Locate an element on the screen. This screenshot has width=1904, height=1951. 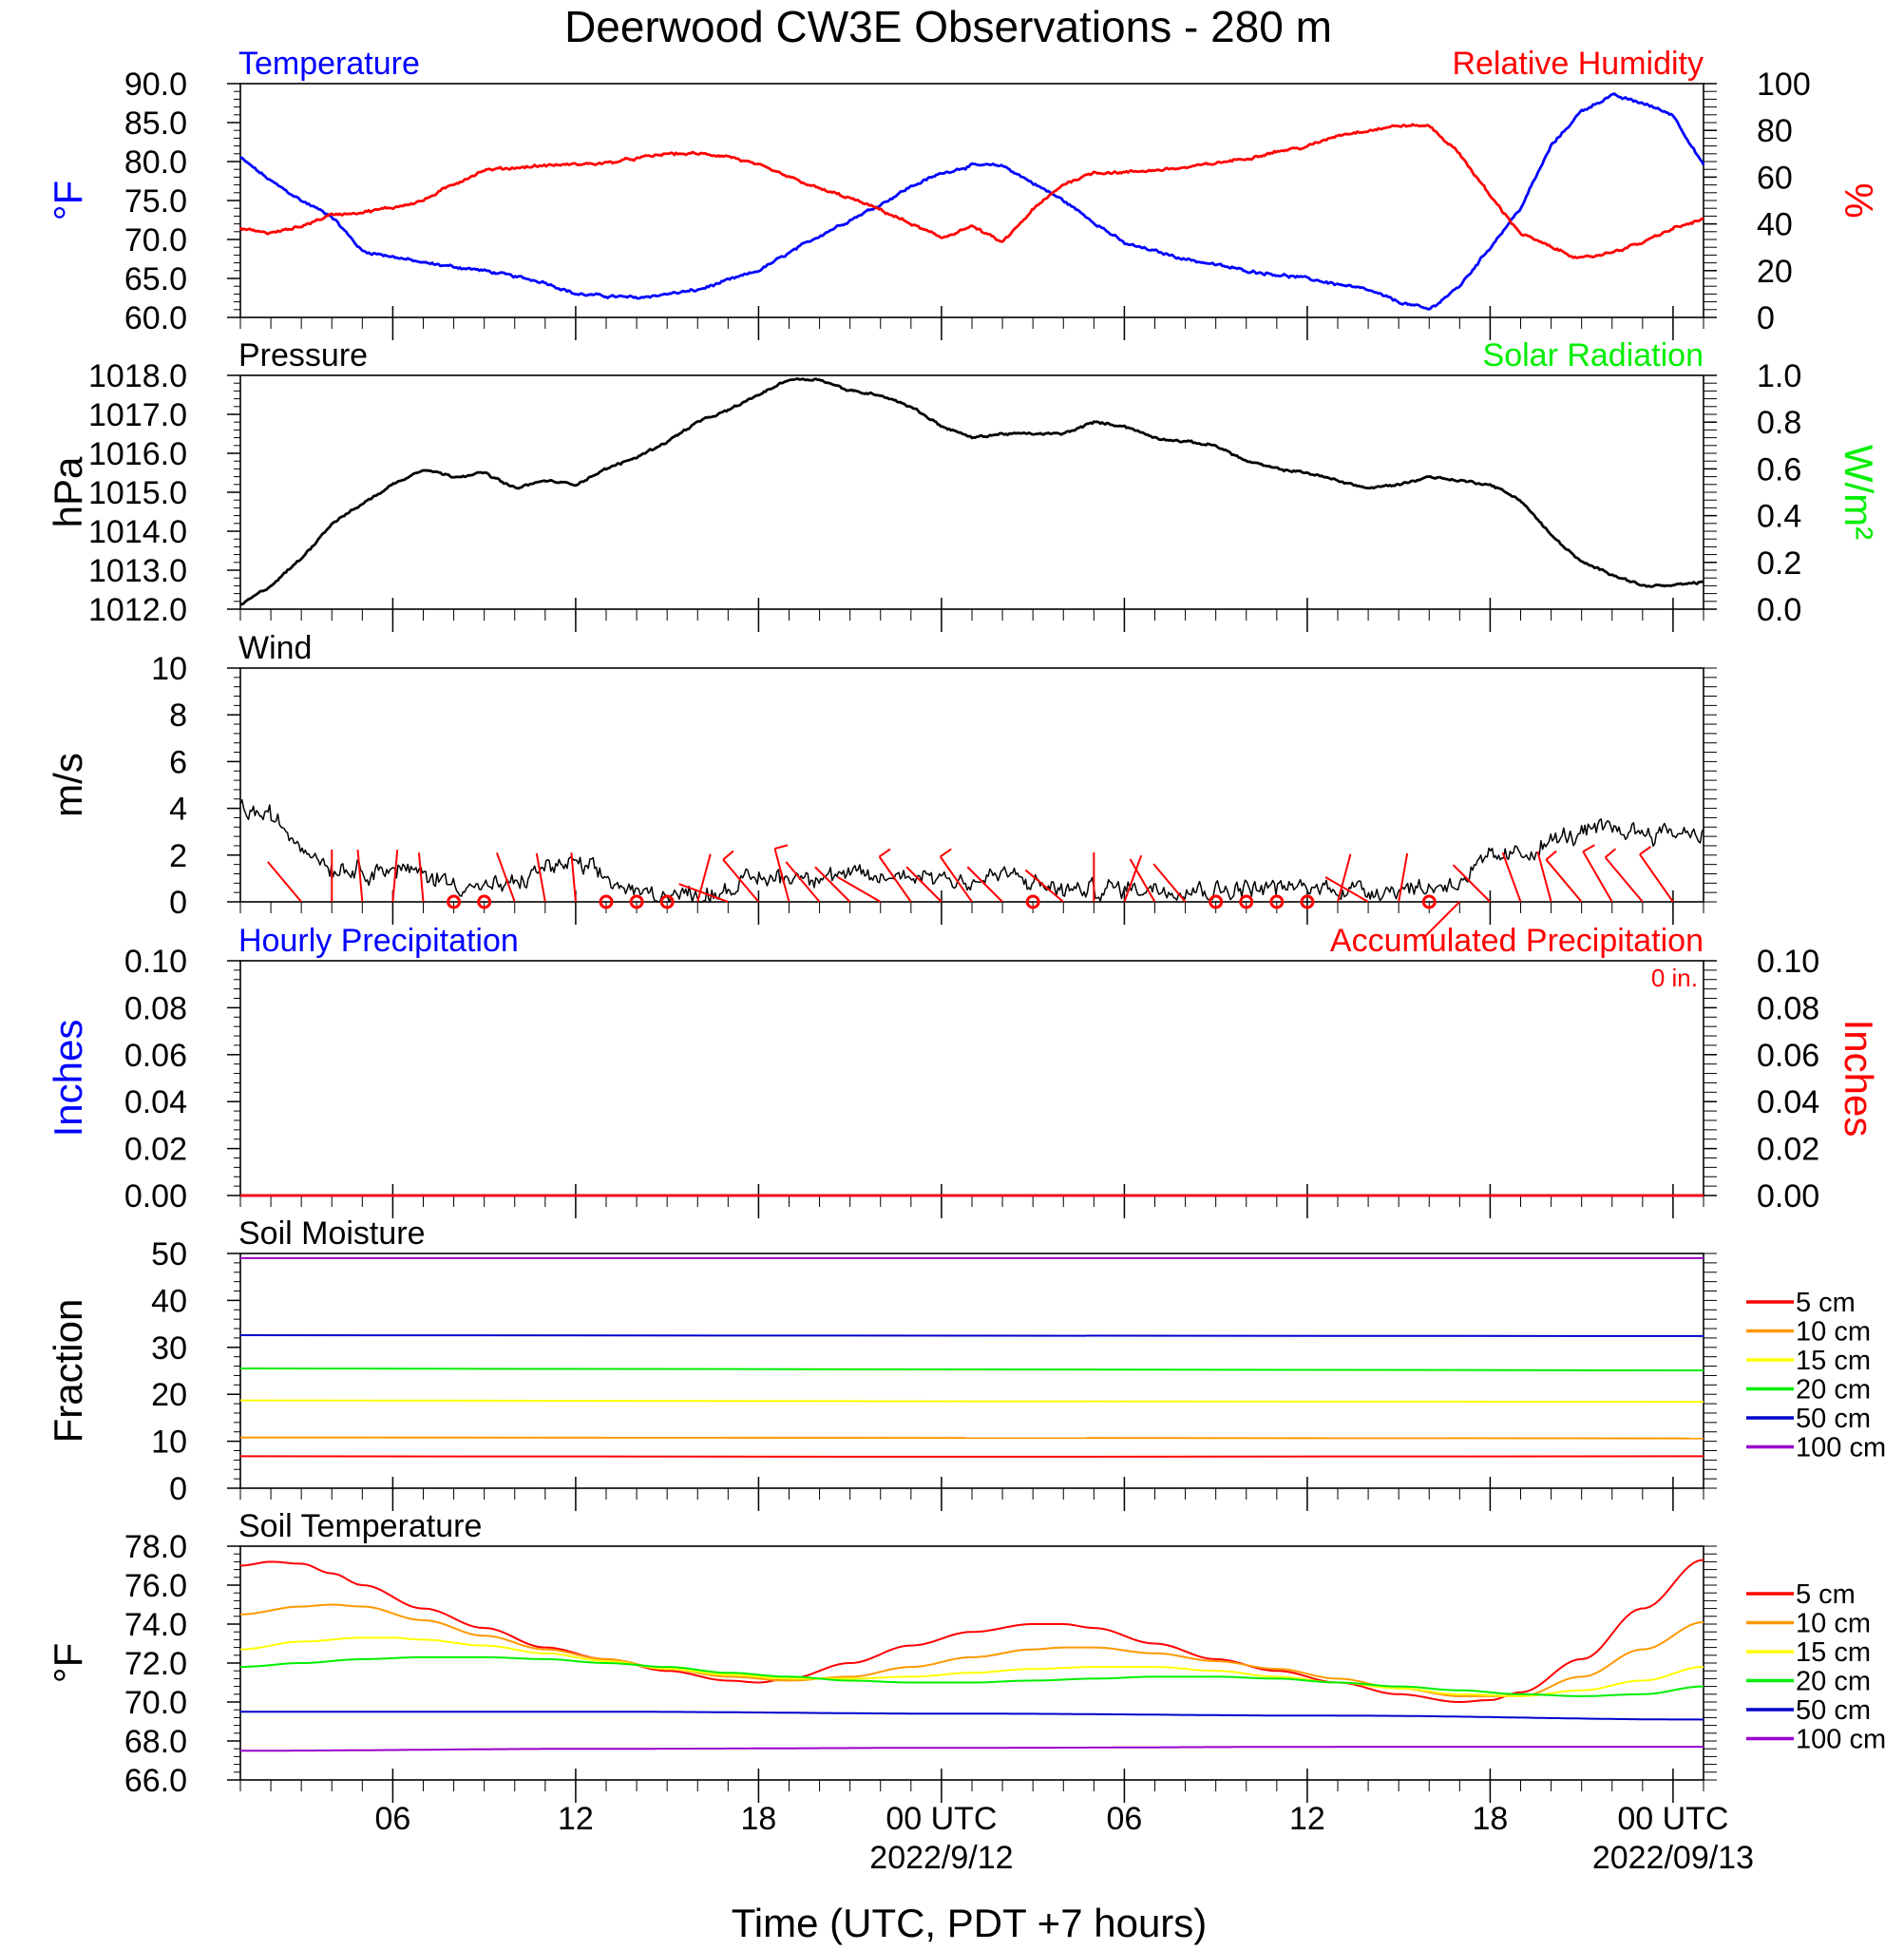
y-axis-label: m/s is located at coordinates (68, 785).